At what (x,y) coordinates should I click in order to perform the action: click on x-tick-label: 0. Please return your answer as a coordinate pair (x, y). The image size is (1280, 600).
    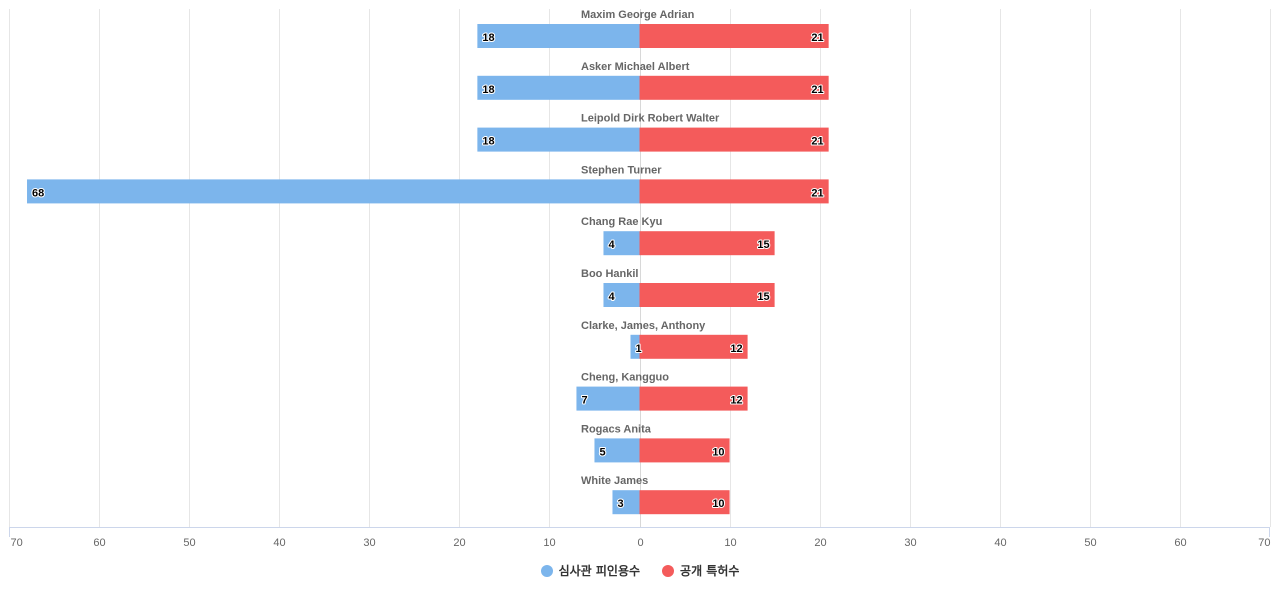
    Looking at the image, I should click on (640, 543).